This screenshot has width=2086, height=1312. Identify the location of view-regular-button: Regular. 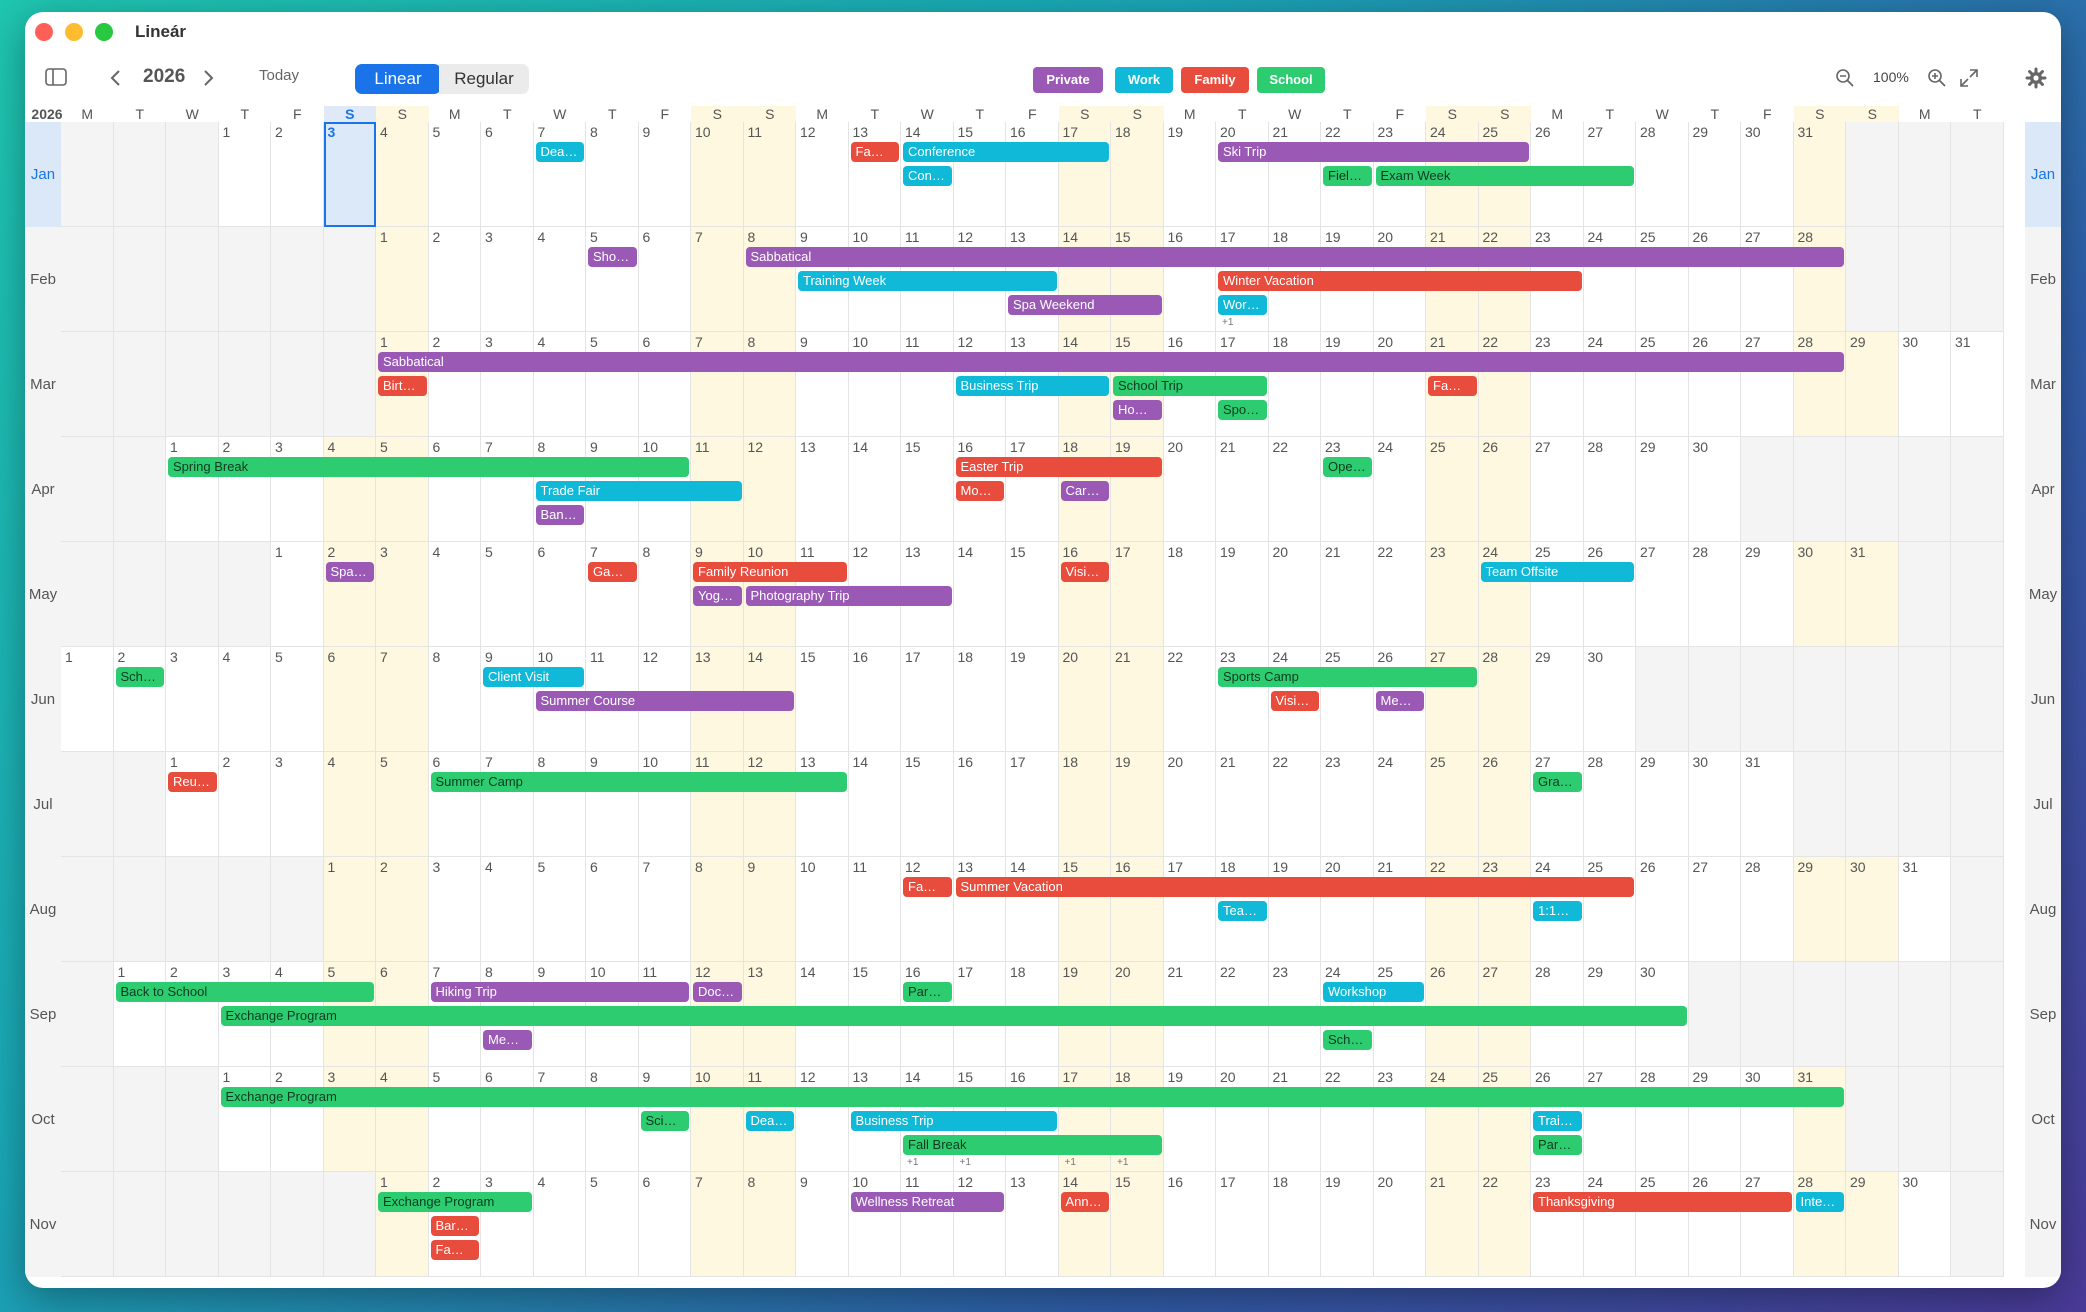
(484, 79).